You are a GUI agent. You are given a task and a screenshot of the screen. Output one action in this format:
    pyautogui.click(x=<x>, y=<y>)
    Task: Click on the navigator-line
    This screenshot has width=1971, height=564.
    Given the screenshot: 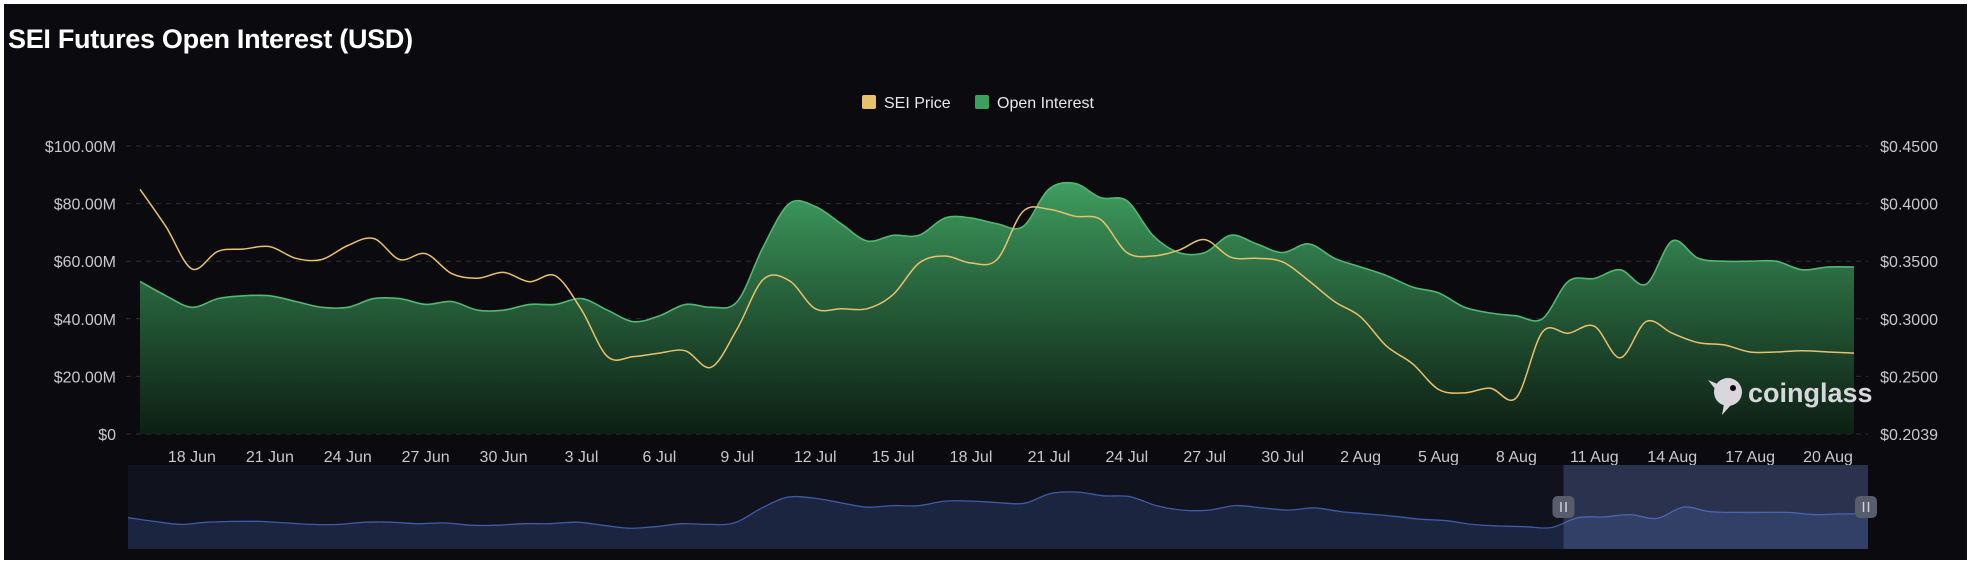 What is the action you would take?
    pyautogui.click(x=998, y=510)
    